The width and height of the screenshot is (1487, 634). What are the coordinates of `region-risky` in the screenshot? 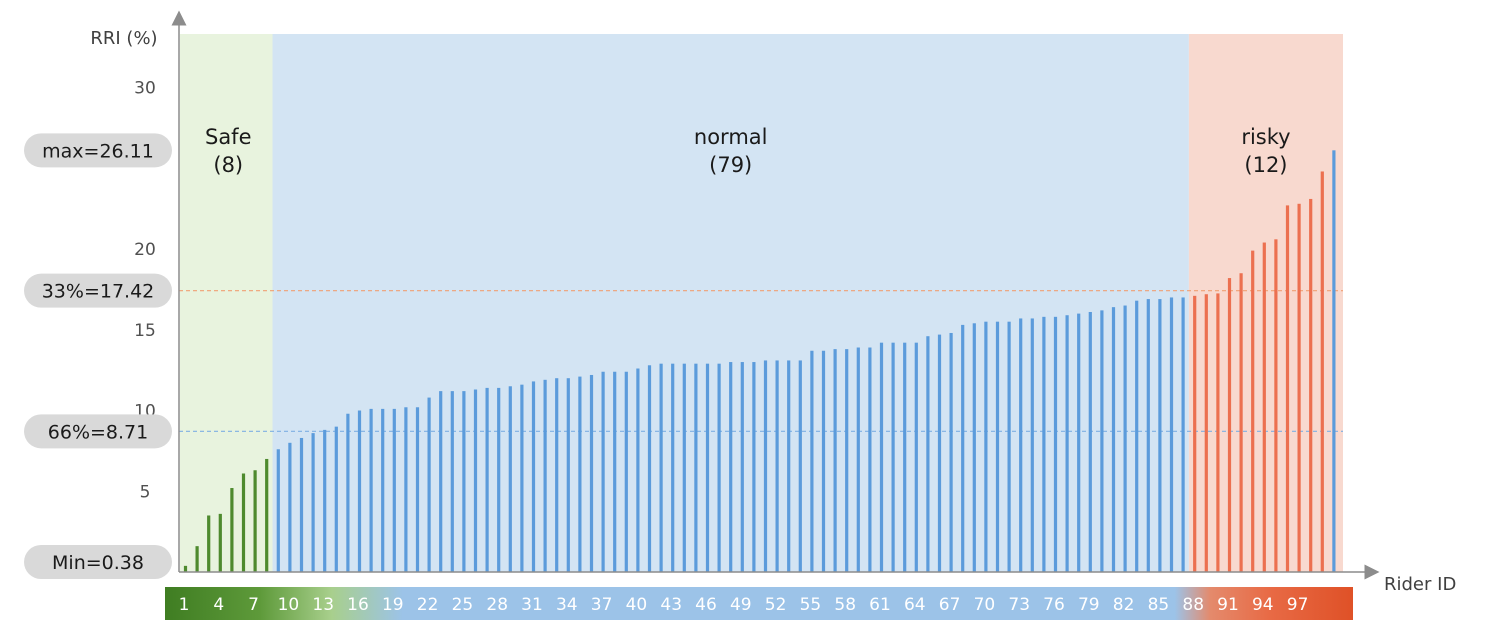 It's located at (1265, 303).